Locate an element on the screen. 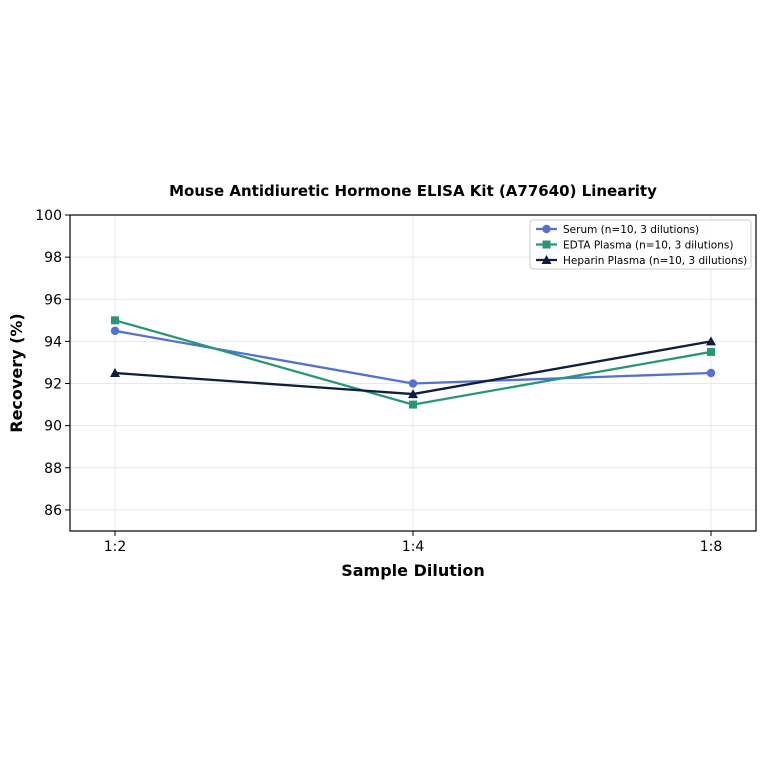  y-tick-label: 86 is located at coordinates (53, 511).